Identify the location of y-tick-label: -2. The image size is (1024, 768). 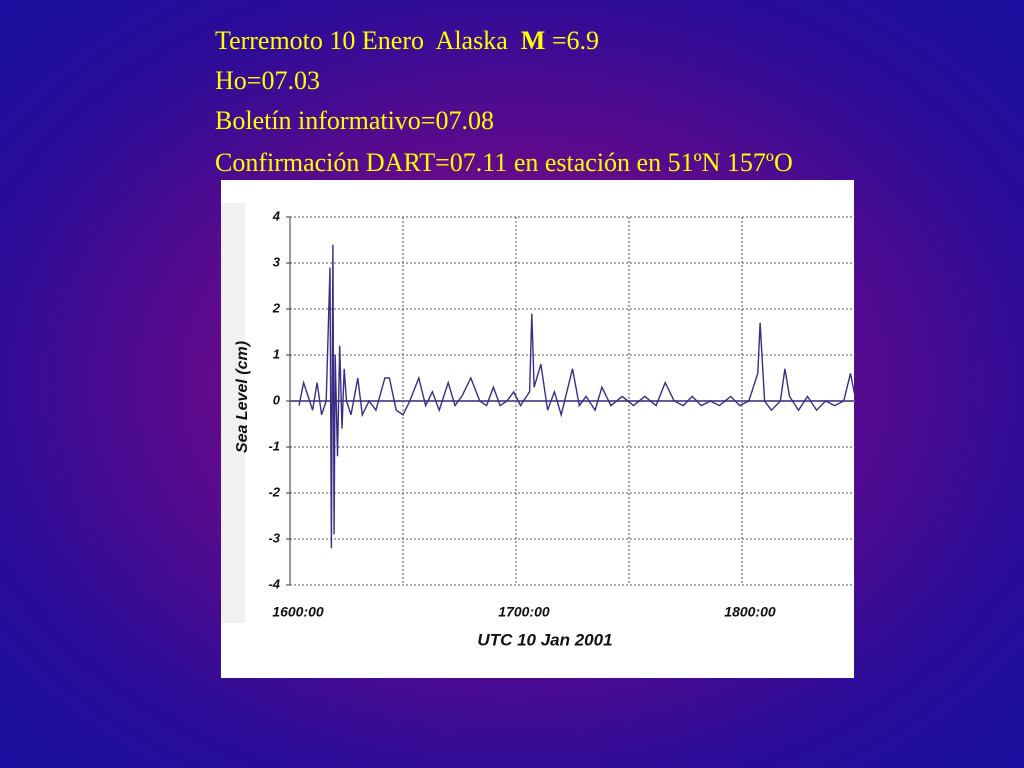
(274, 491).